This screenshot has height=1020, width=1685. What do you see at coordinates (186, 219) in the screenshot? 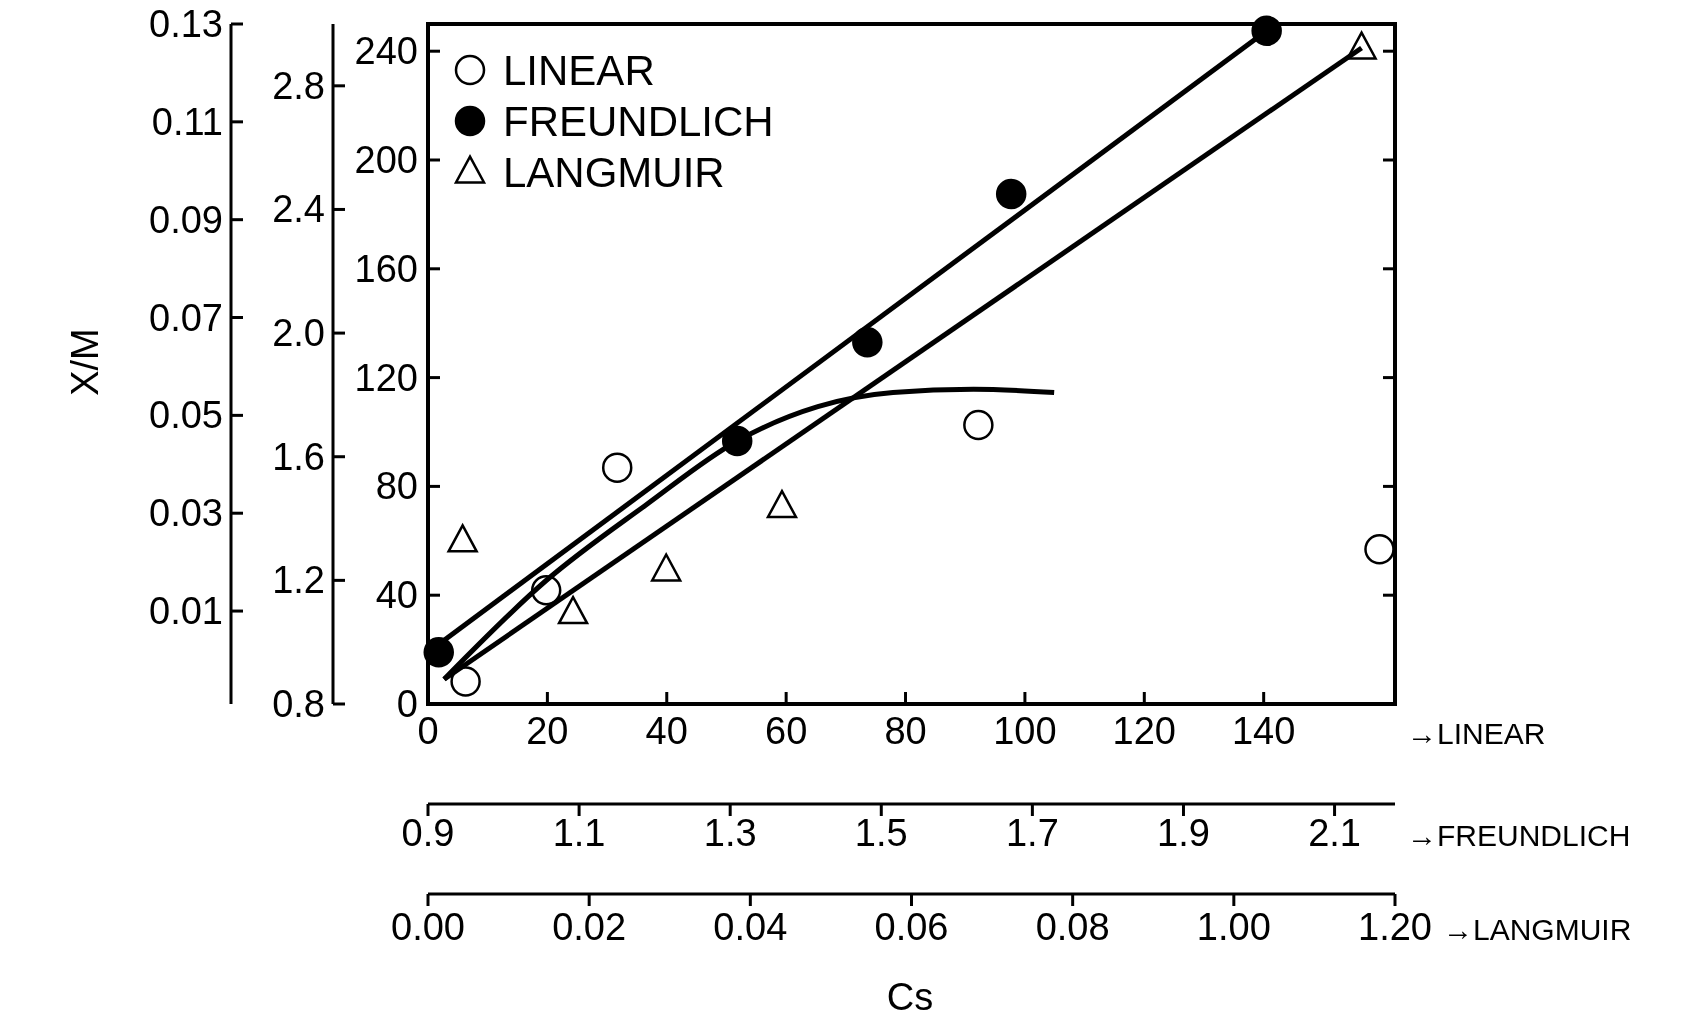
I see `y-tick-label: 0.09` at bounding box center [186, 219].